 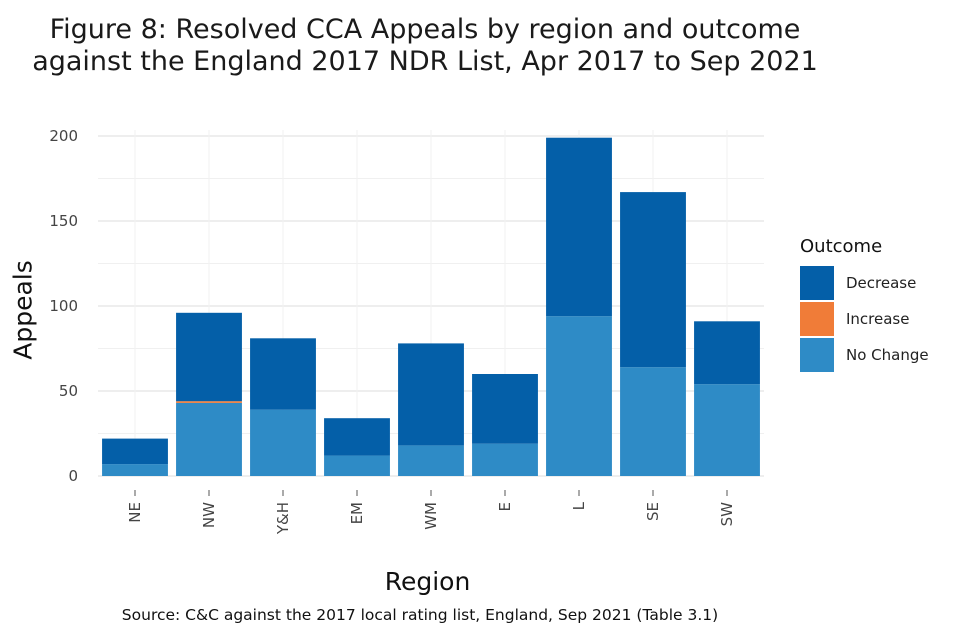 I want to click on y-axis-label: Appeals, so click(x=23, y=310).